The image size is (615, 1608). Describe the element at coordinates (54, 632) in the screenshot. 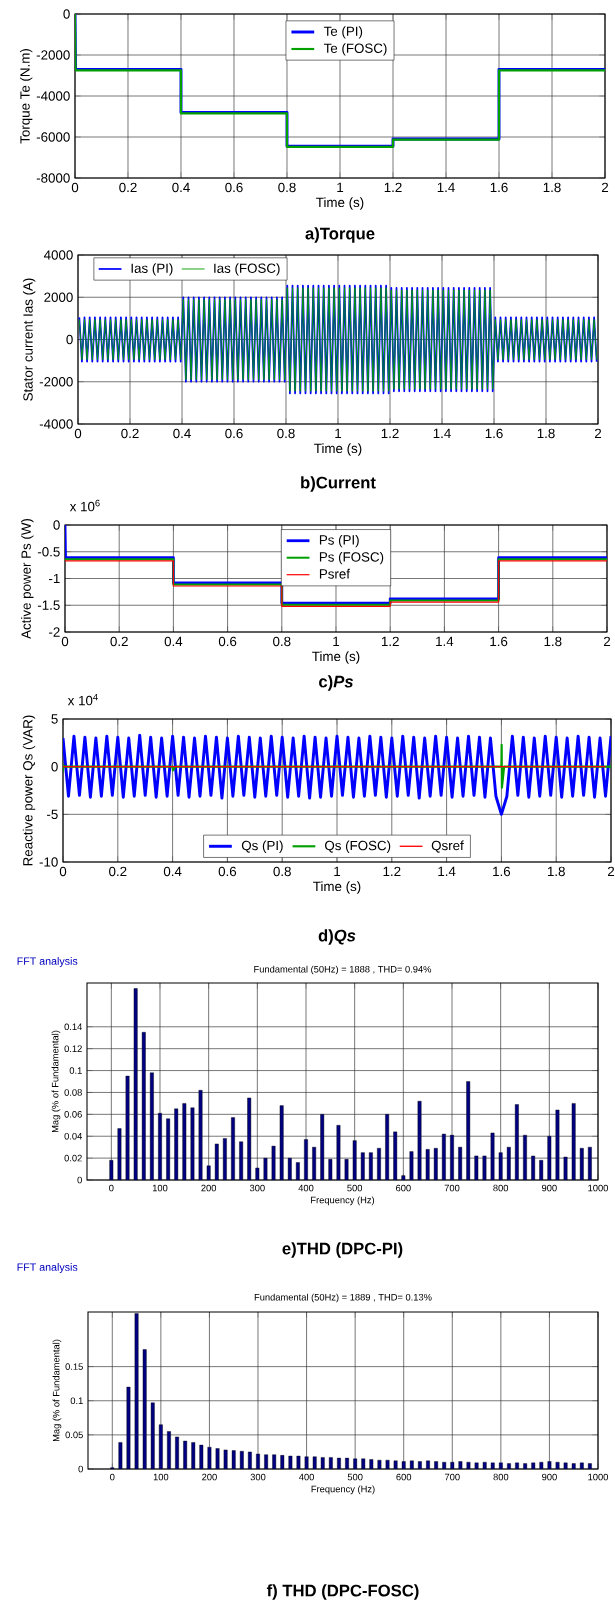

I see `y-tick-label: -2` at that location.